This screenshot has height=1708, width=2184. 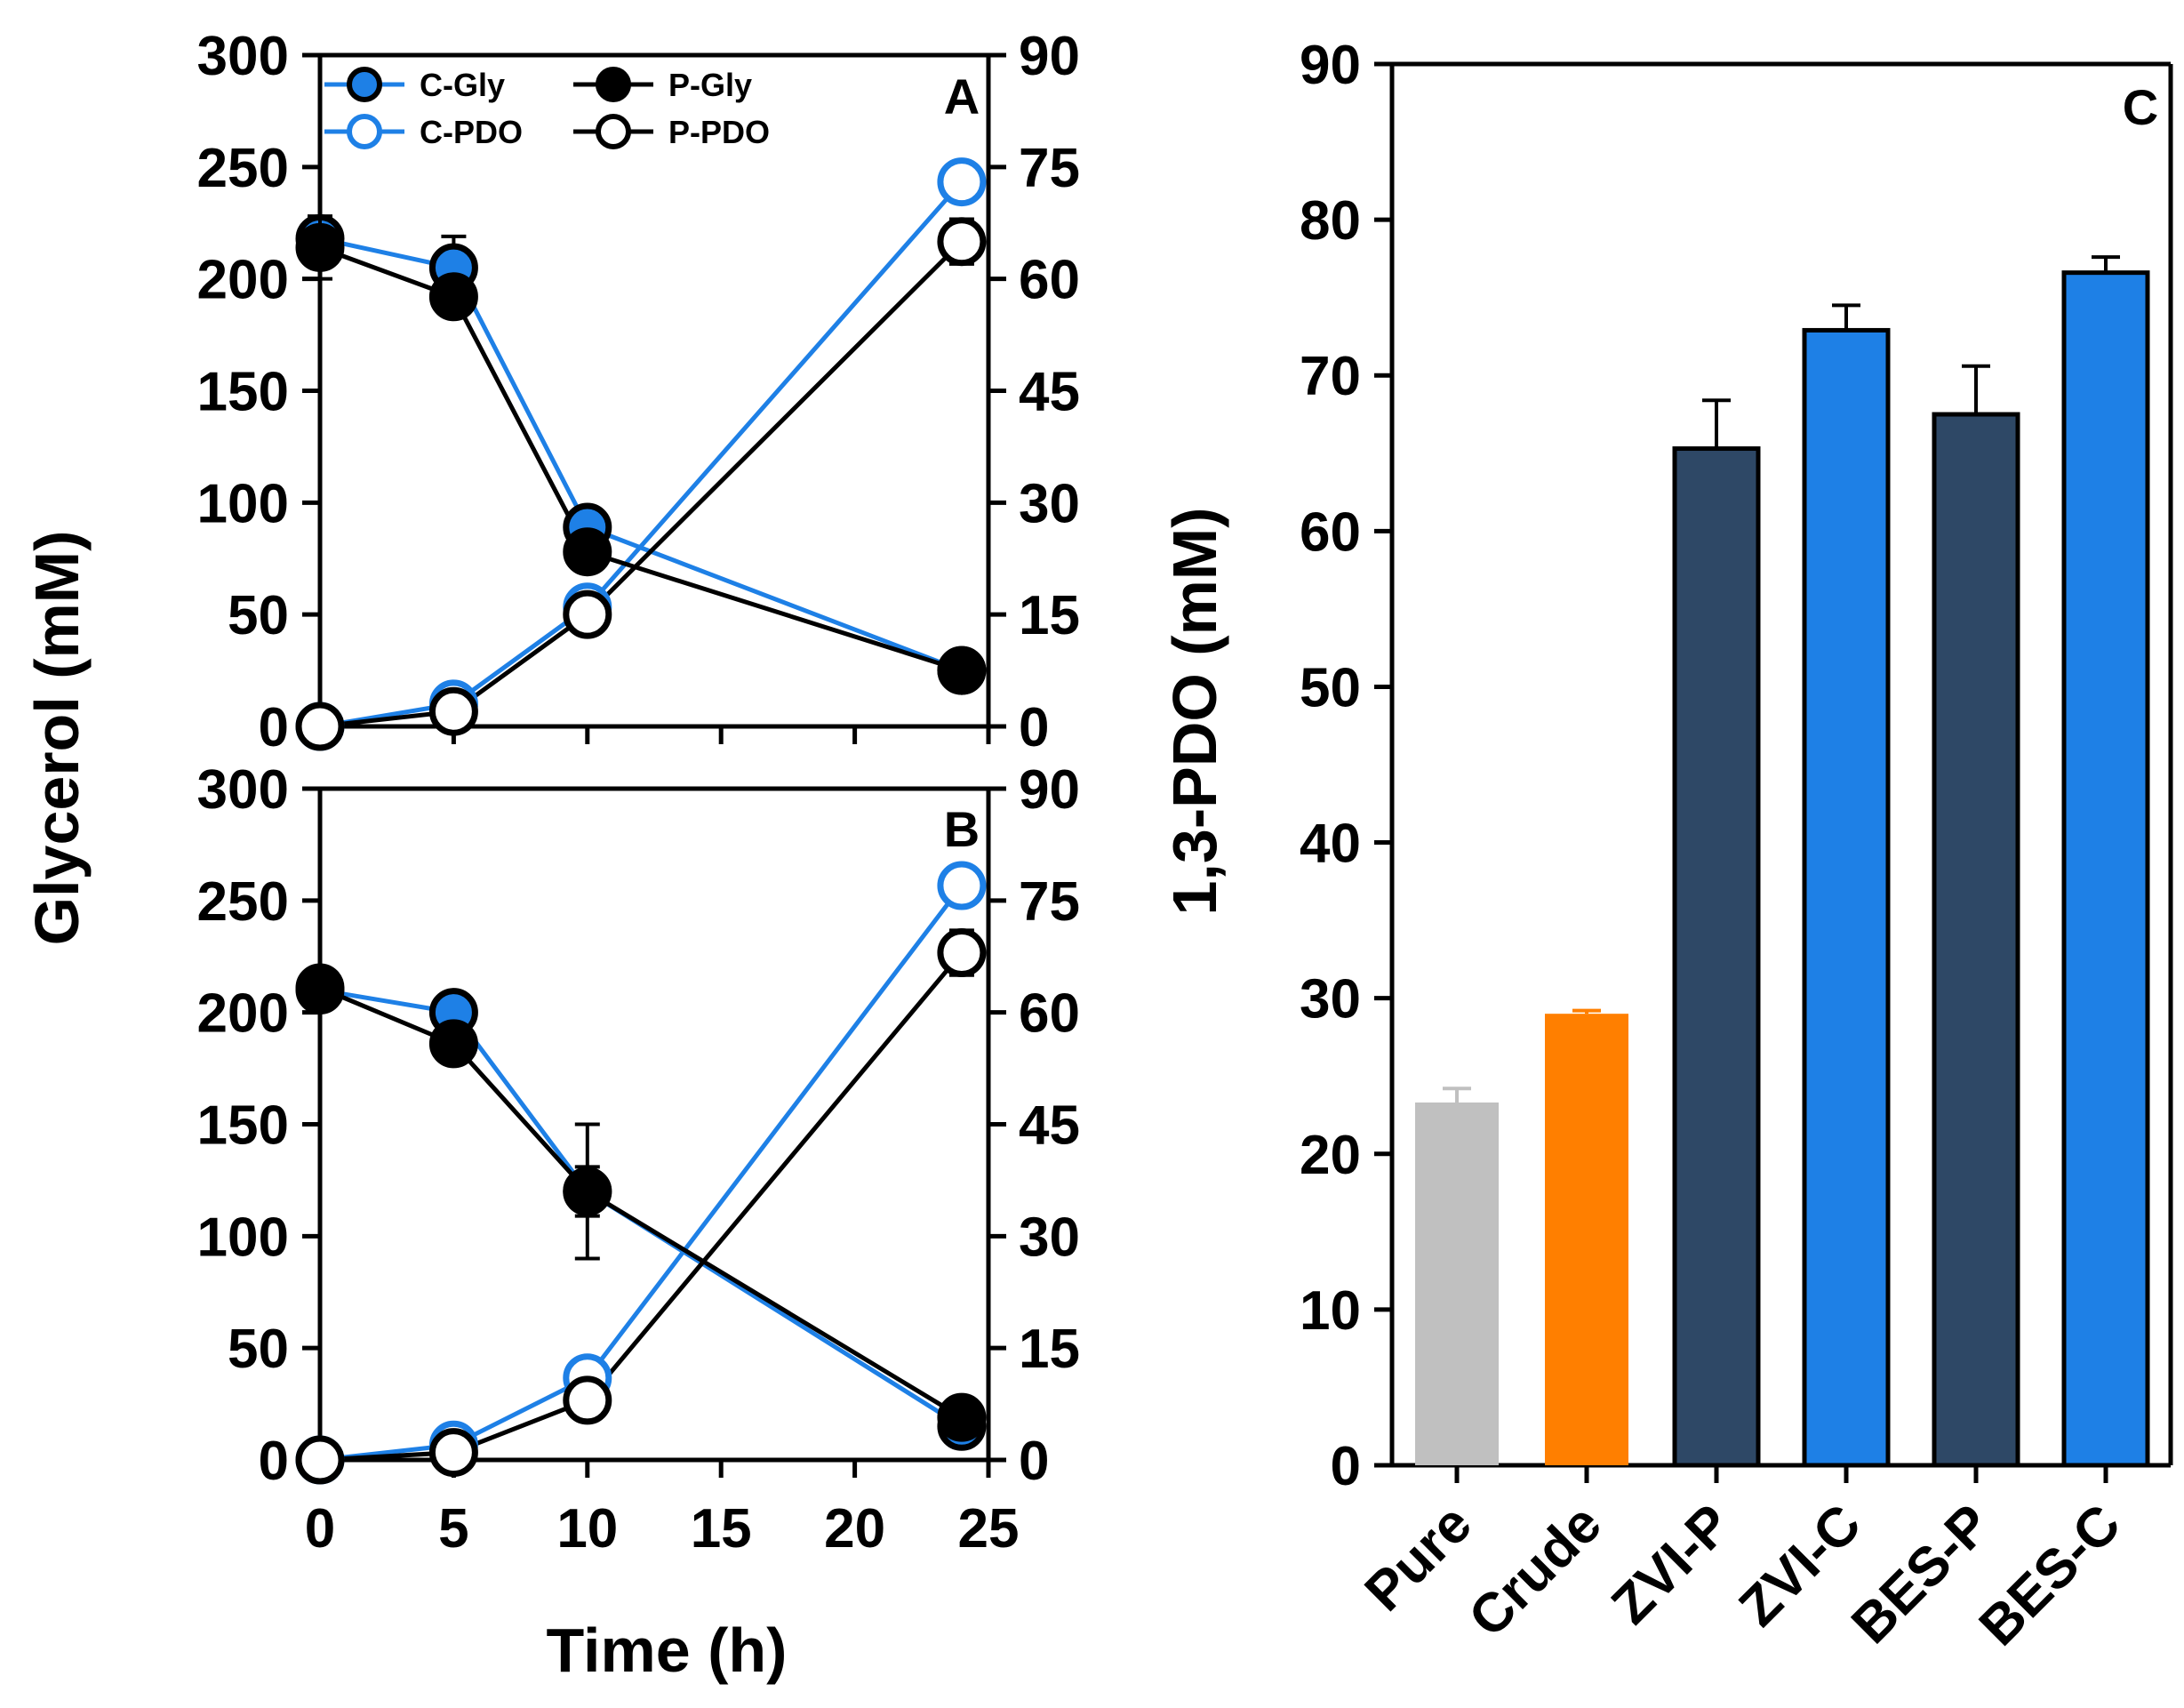 What do you see at coordinates (471, 132) in the screenshot?
I see `legend-label-c-pdo: C-PDO` at bounding box center [471, 132].